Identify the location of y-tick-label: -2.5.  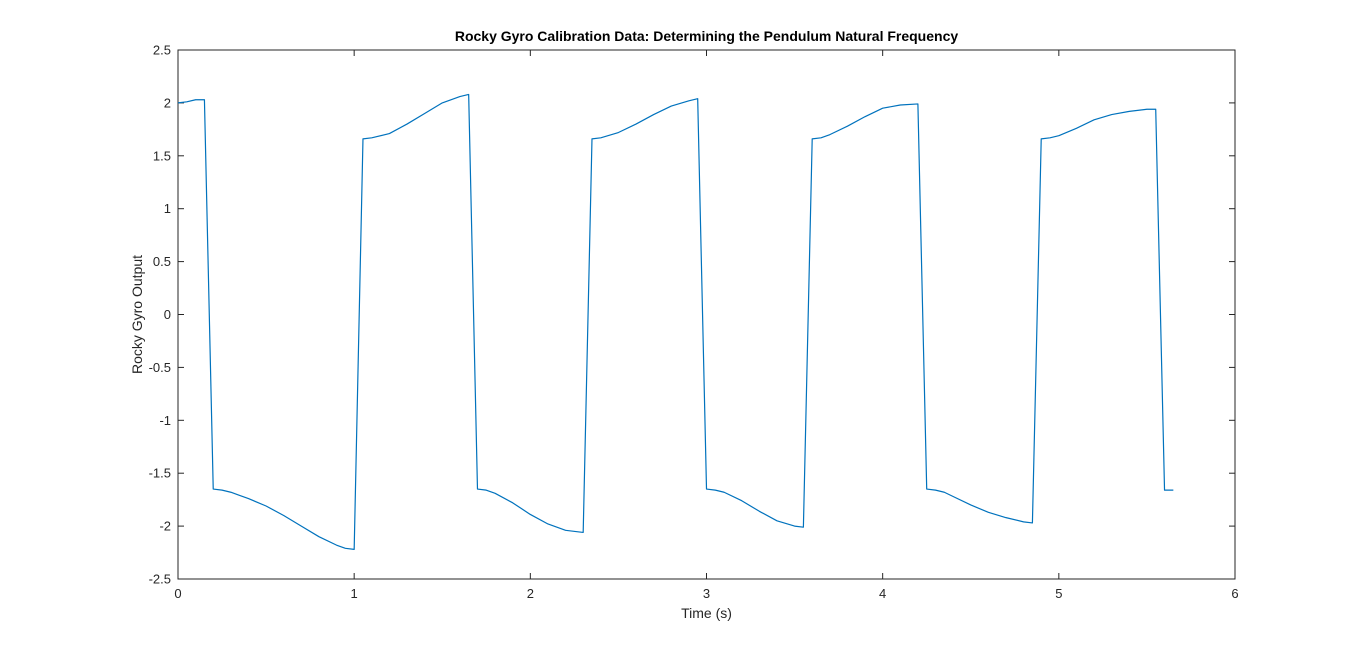
(160, 579).